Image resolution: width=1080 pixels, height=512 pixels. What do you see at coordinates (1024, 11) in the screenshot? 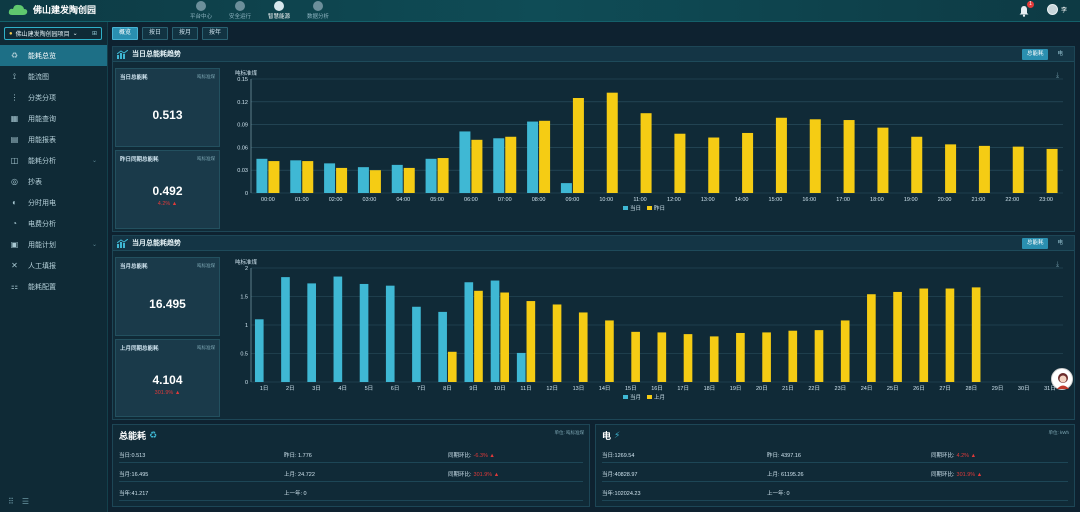
I see `bell-icon` at bounding box center [1024, 11].